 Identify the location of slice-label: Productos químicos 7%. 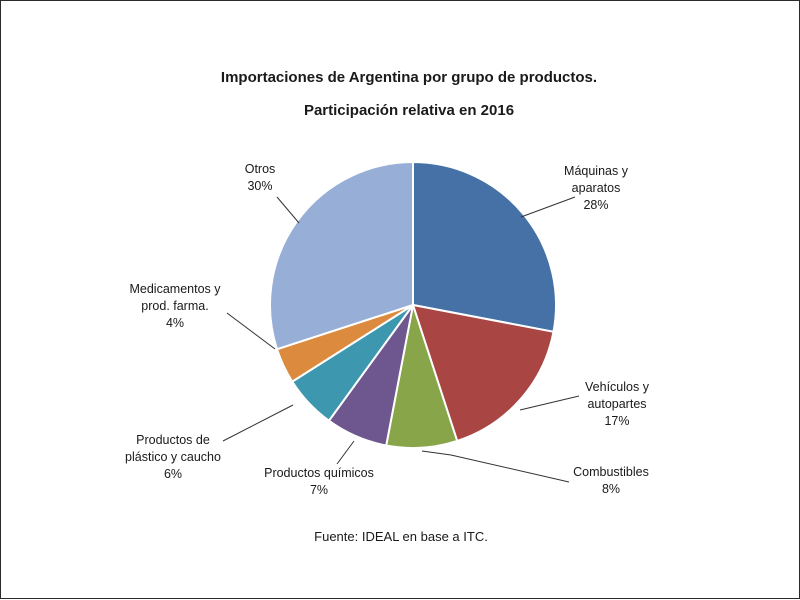
(319, 481).